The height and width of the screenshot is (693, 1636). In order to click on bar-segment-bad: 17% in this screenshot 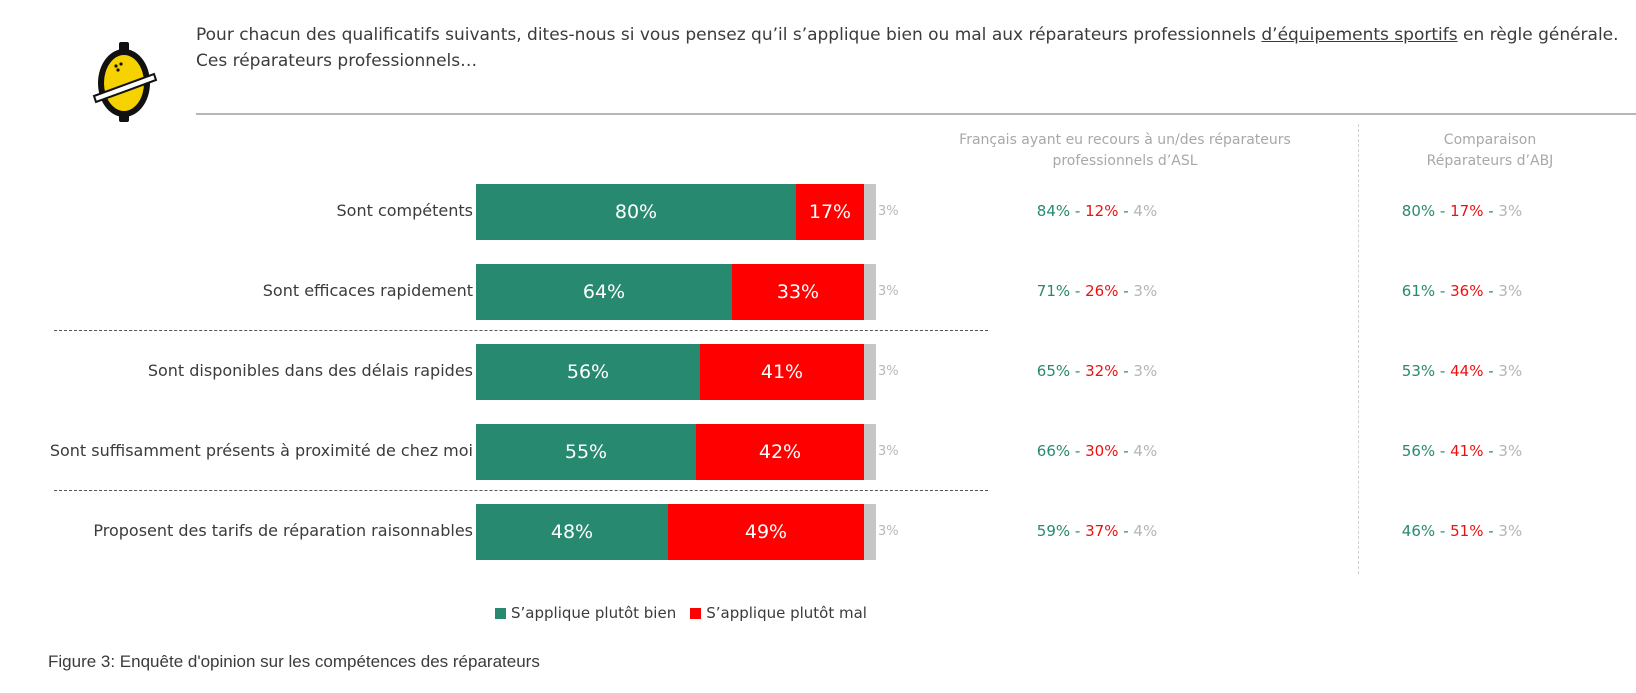, I will do `click(830, 212)`.